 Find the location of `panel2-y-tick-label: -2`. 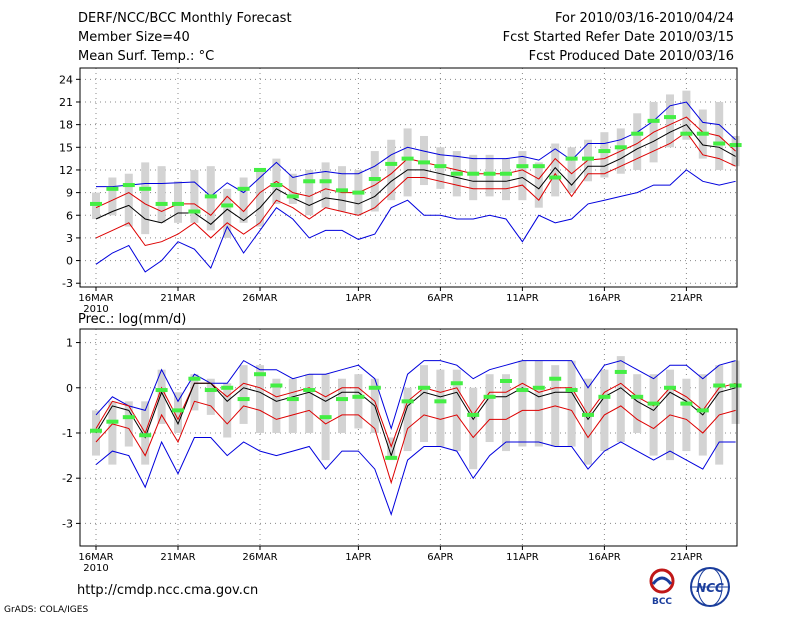

panel2-y-tick-label: -2 is located at coordinates (67, 478).